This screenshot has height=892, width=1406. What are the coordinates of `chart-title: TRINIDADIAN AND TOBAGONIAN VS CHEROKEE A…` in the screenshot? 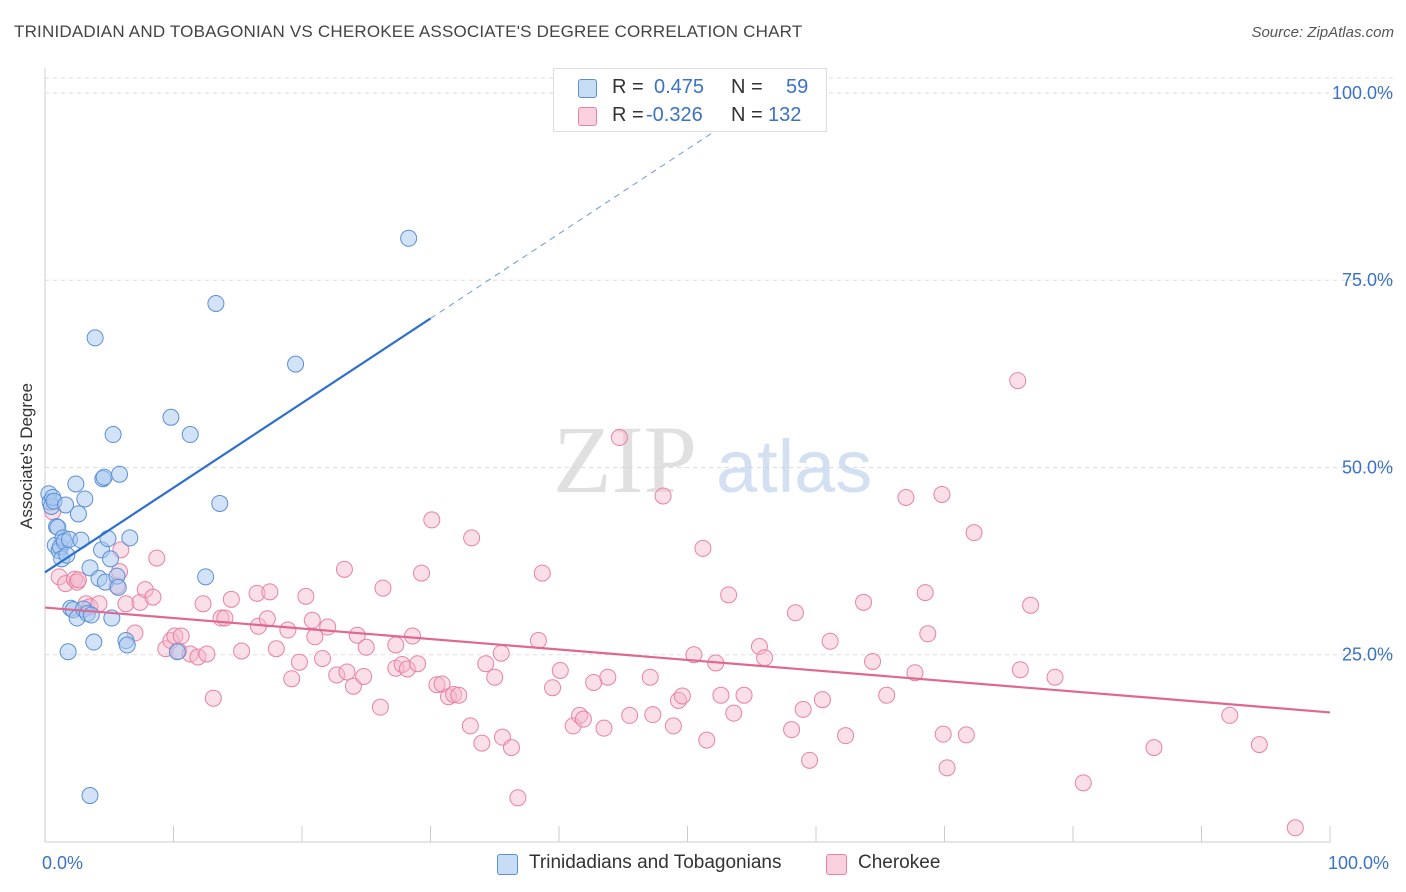 It's located at (408, 31).